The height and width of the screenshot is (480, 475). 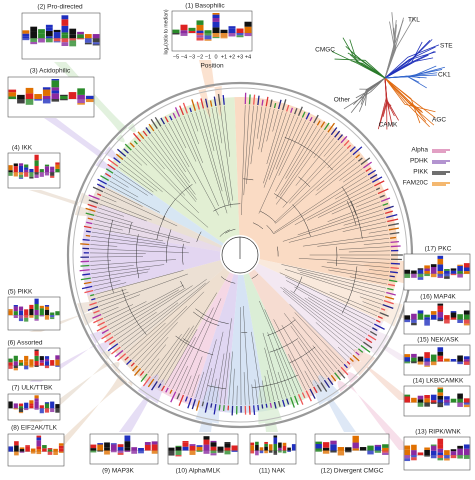 I want to click on panel-label: (7) ULK/TTBK, so click(x=32, y=388).